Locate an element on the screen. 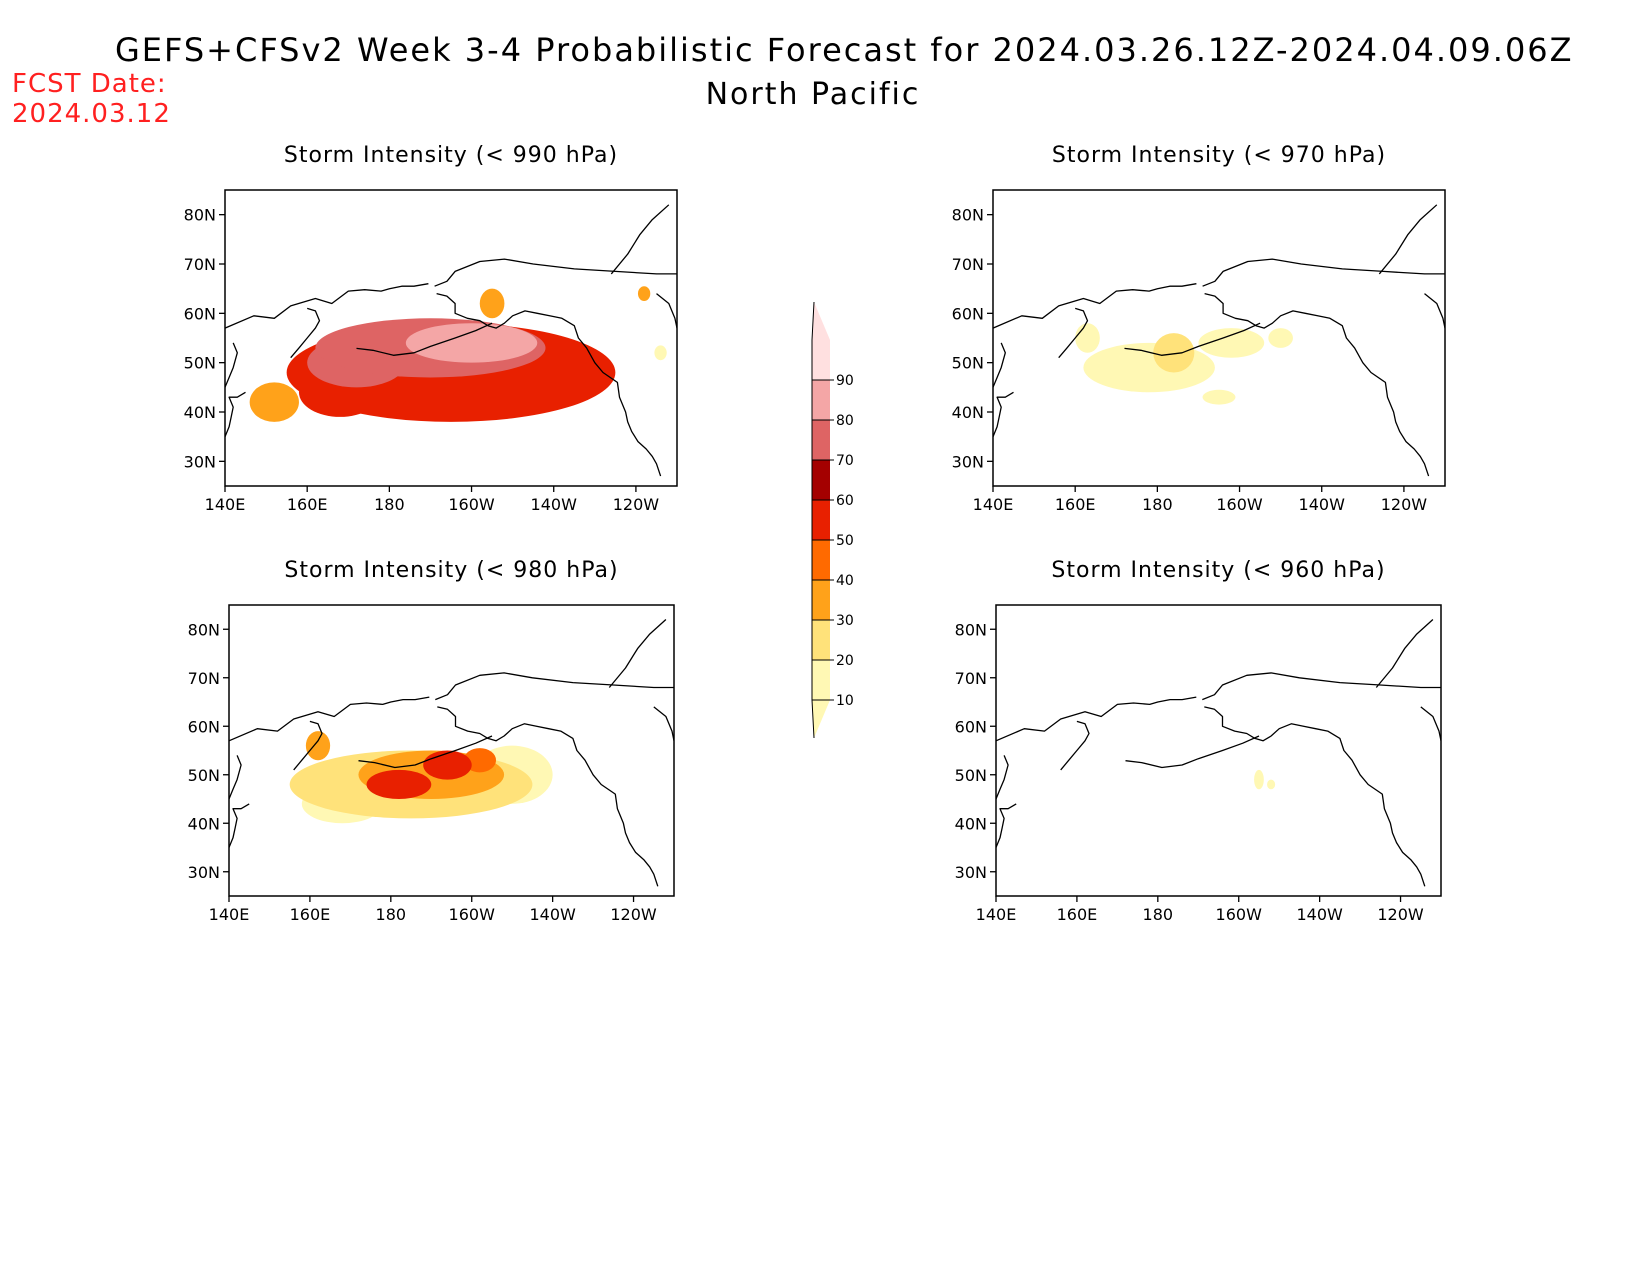 The image size is (1650, 1275). colorbar-label: 70 is located at coordinates (845, 461).